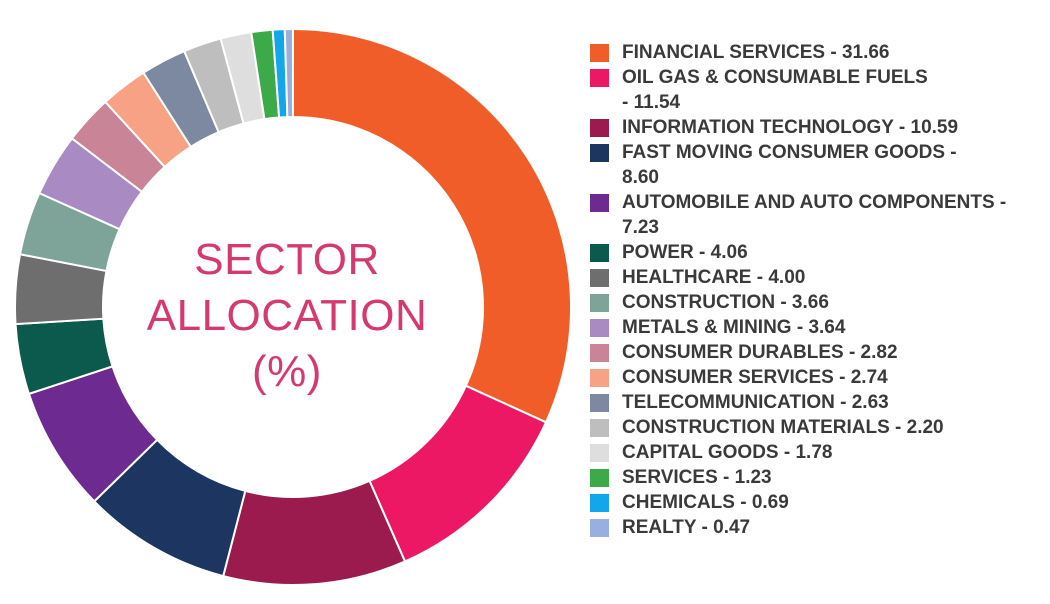 The image size is (1050, 604). I want to click on legend-label: OIL GAS & CONSUMABLE FUELS, so click(775, 77).